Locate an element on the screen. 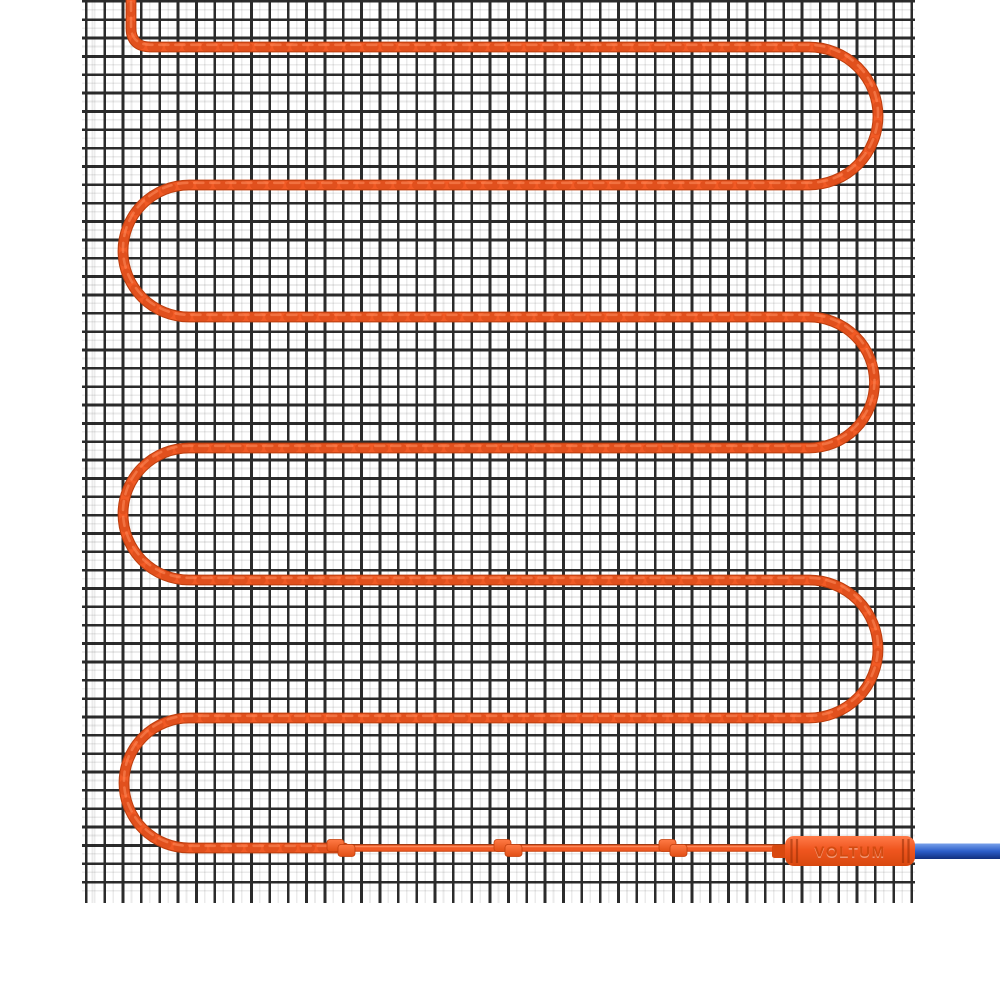 The height and width of the screenshot is (1000, 1000). power-cable is located at coordinates (954, 851).